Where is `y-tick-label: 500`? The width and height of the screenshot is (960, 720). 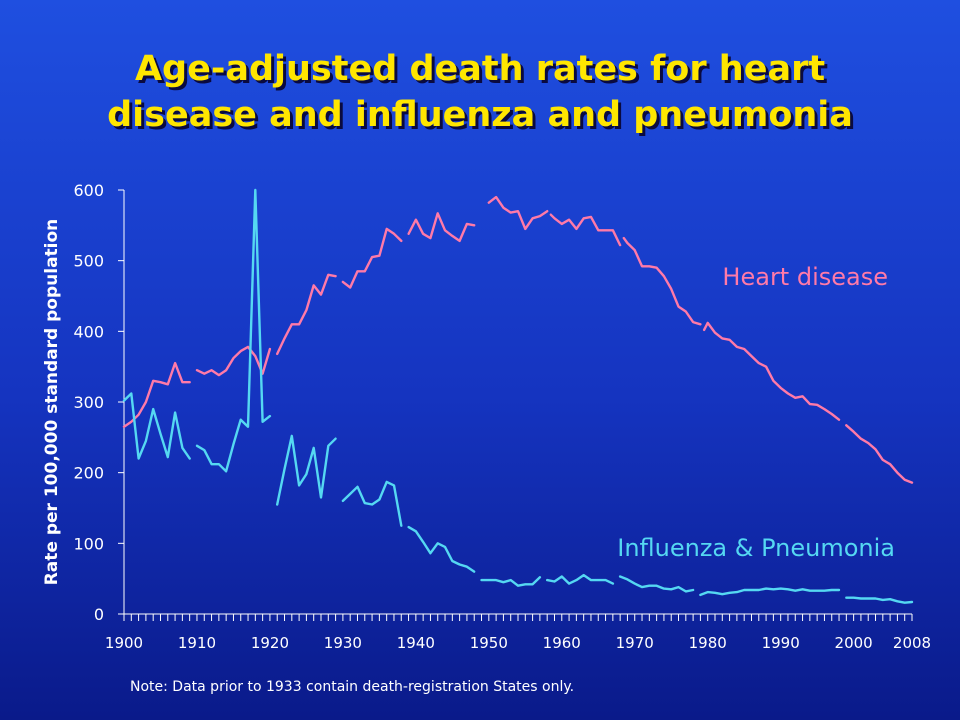 y-tick-label: 500 is located at coordinates (88, 261).